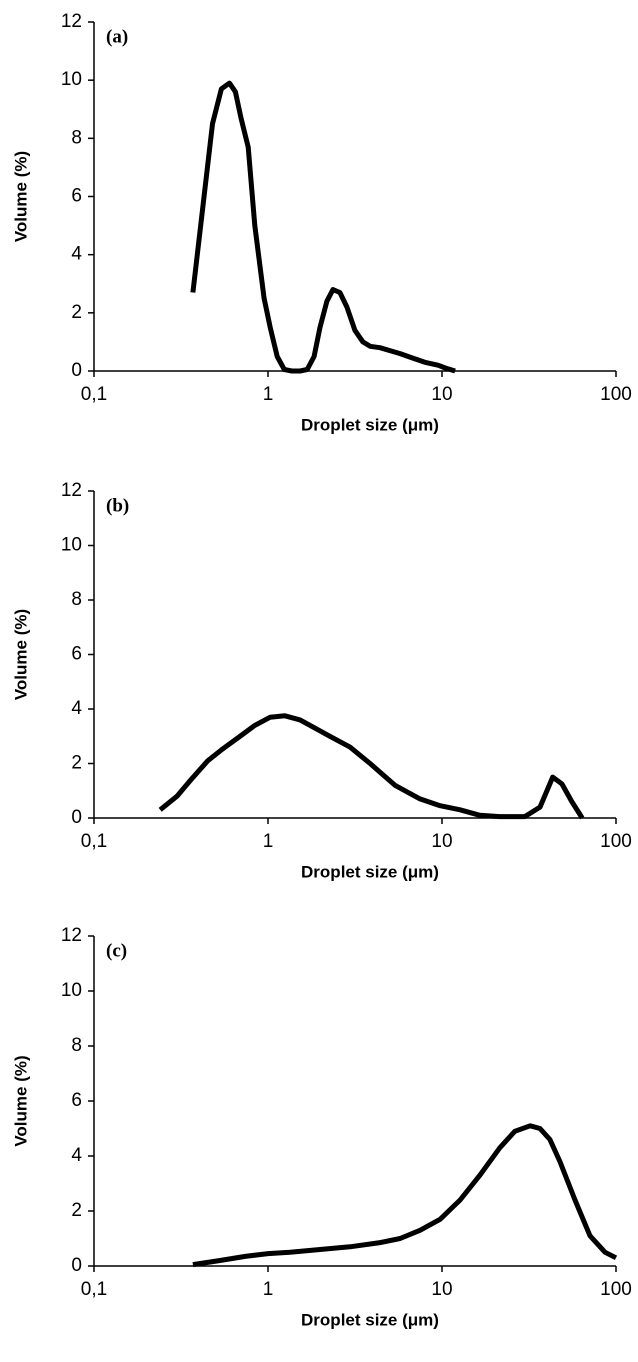  What do you see at coordinates (117, 36) in the screenshot?
I see `panel-label: (a)` at bounding box center [117, 36].